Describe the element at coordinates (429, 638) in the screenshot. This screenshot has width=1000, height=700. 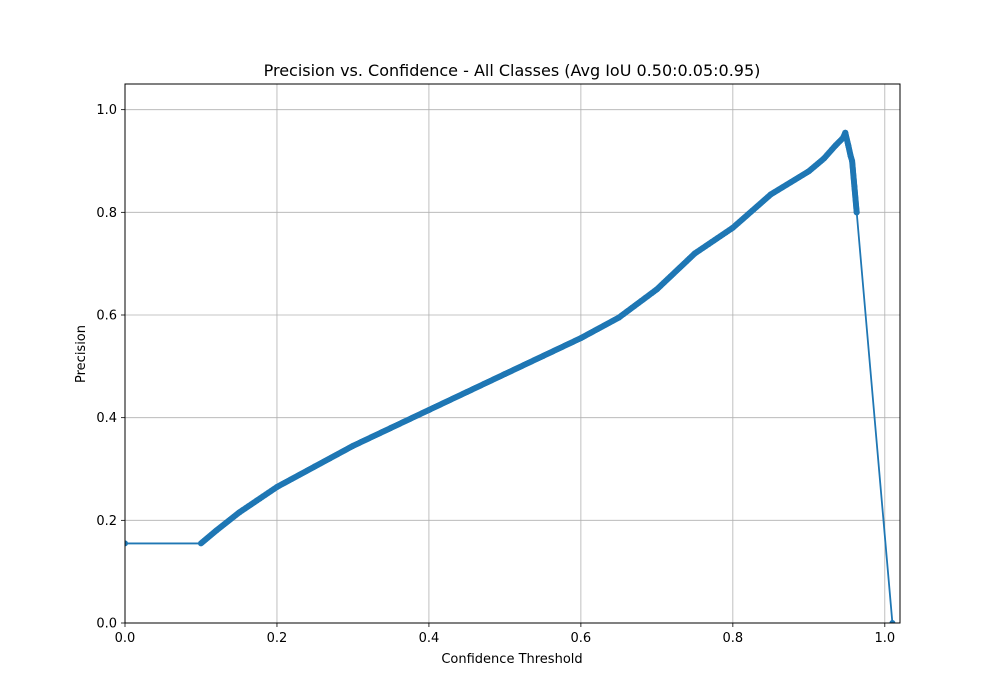
I see `x-tick-label: 0.4` at that location.